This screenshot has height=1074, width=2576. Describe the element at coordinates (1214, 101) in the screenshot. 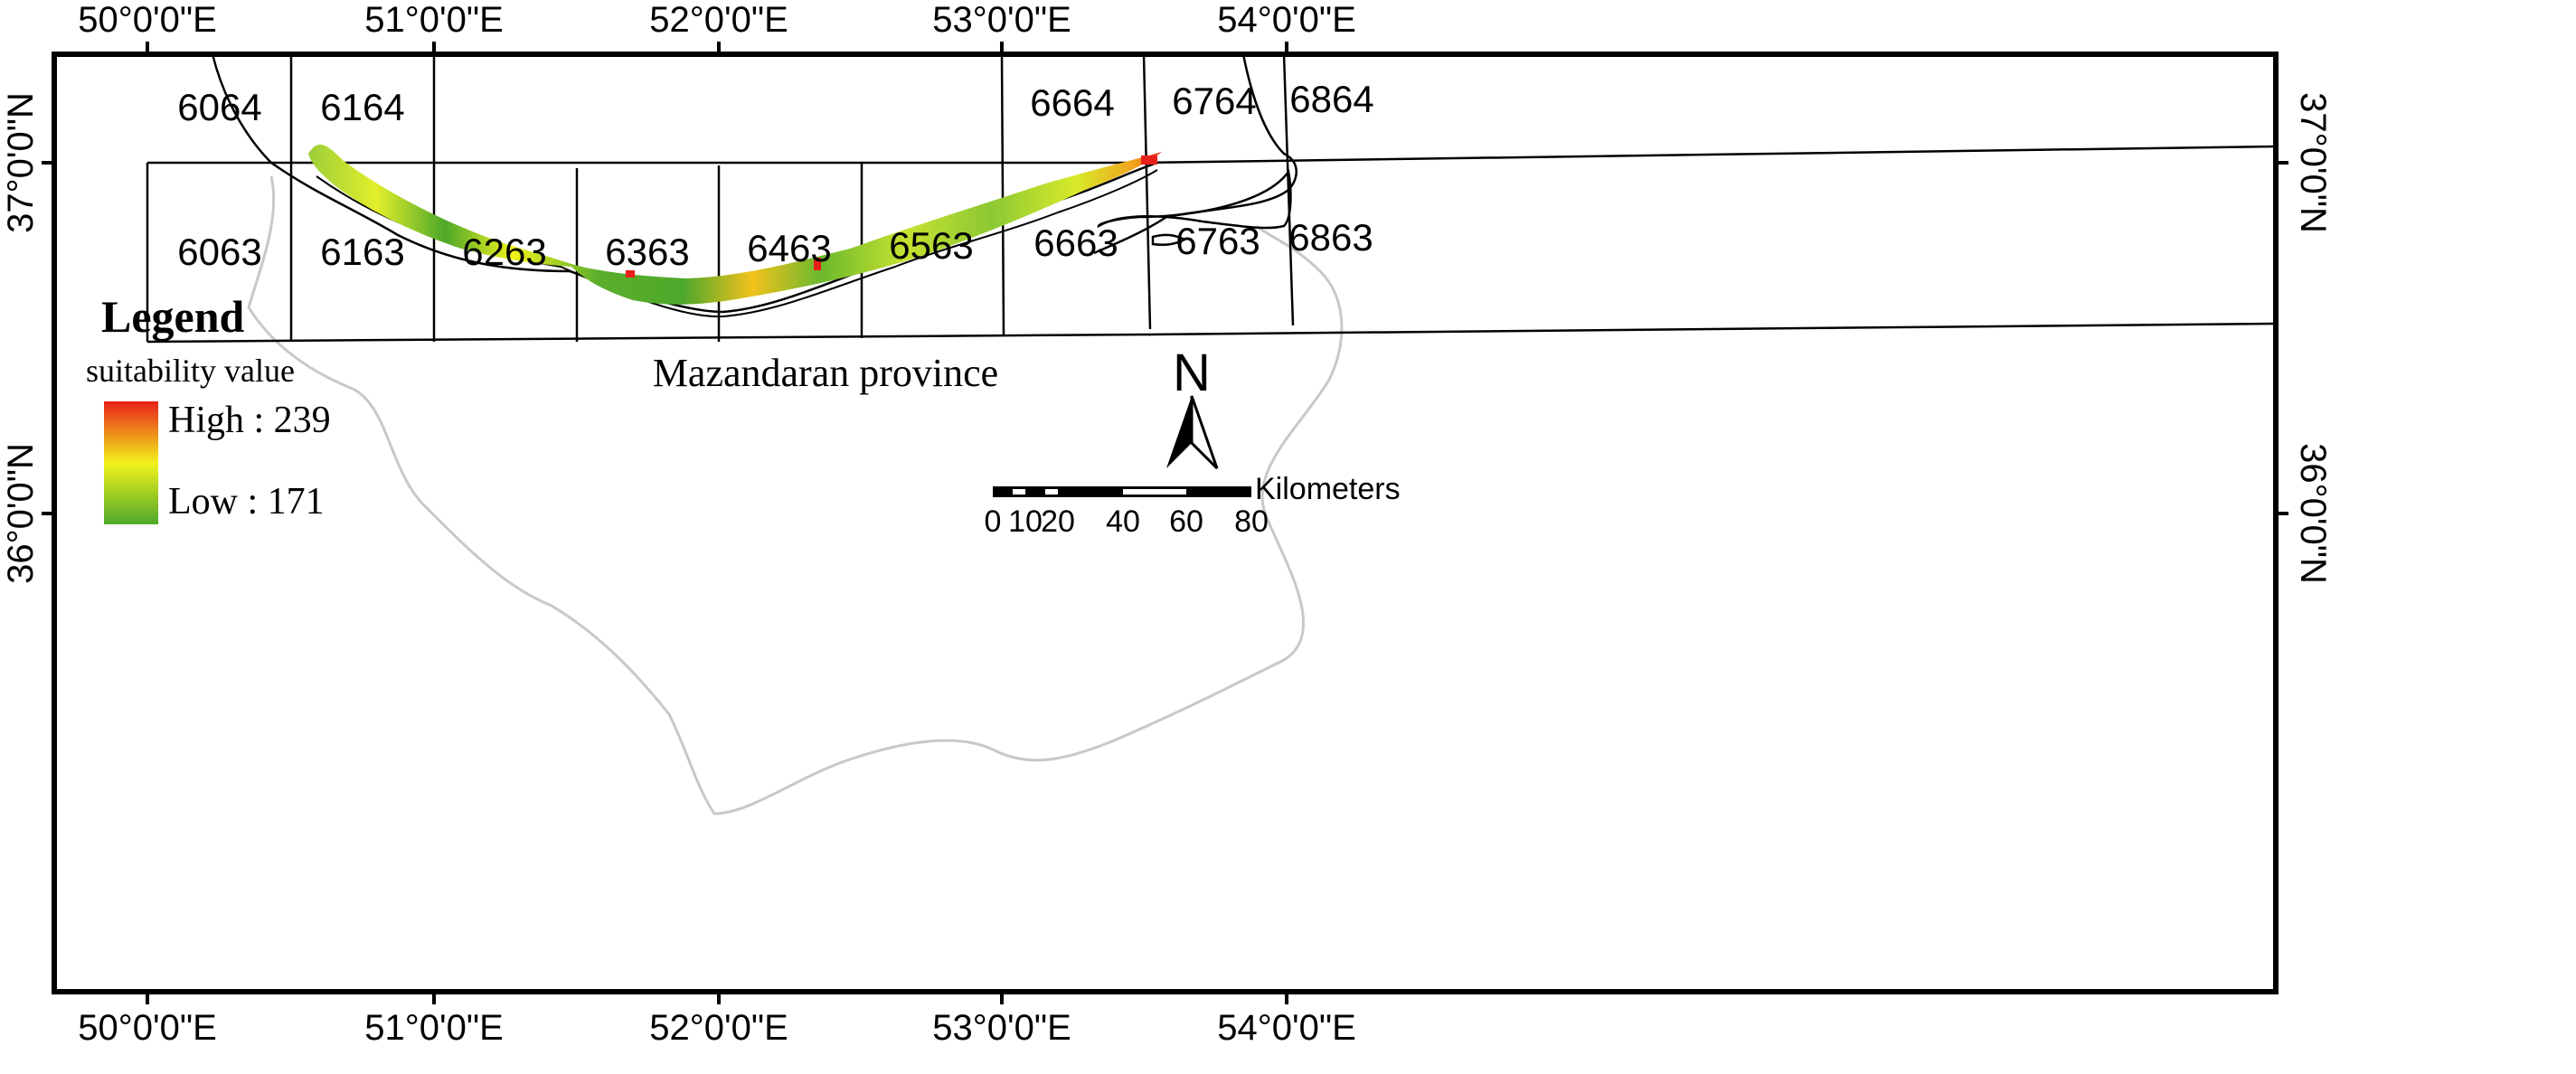

I see `tile-label: 6764` at that location.